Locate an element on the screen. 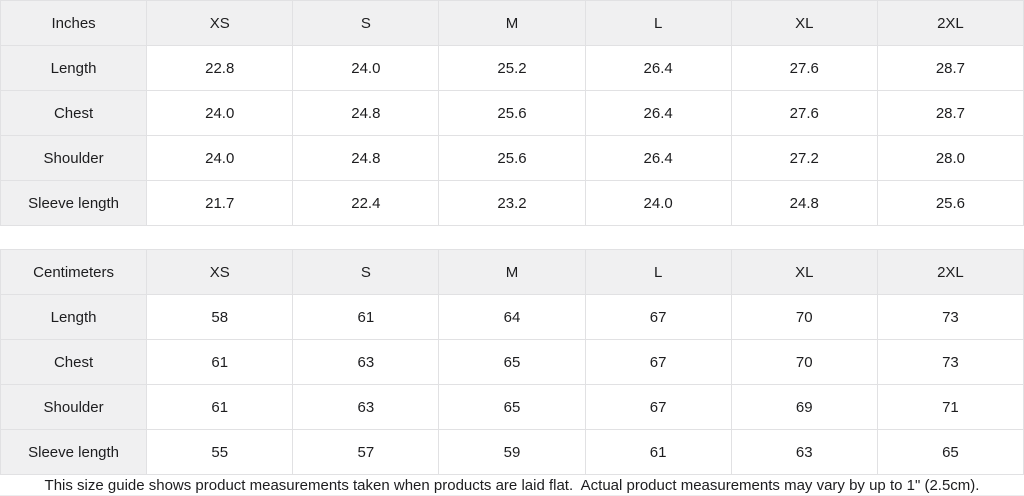 The height and width of the screenshot is (496, 1024). table-row-chest: Chest 61 63 65 67 70 73 is located at coordinates (512, 362).